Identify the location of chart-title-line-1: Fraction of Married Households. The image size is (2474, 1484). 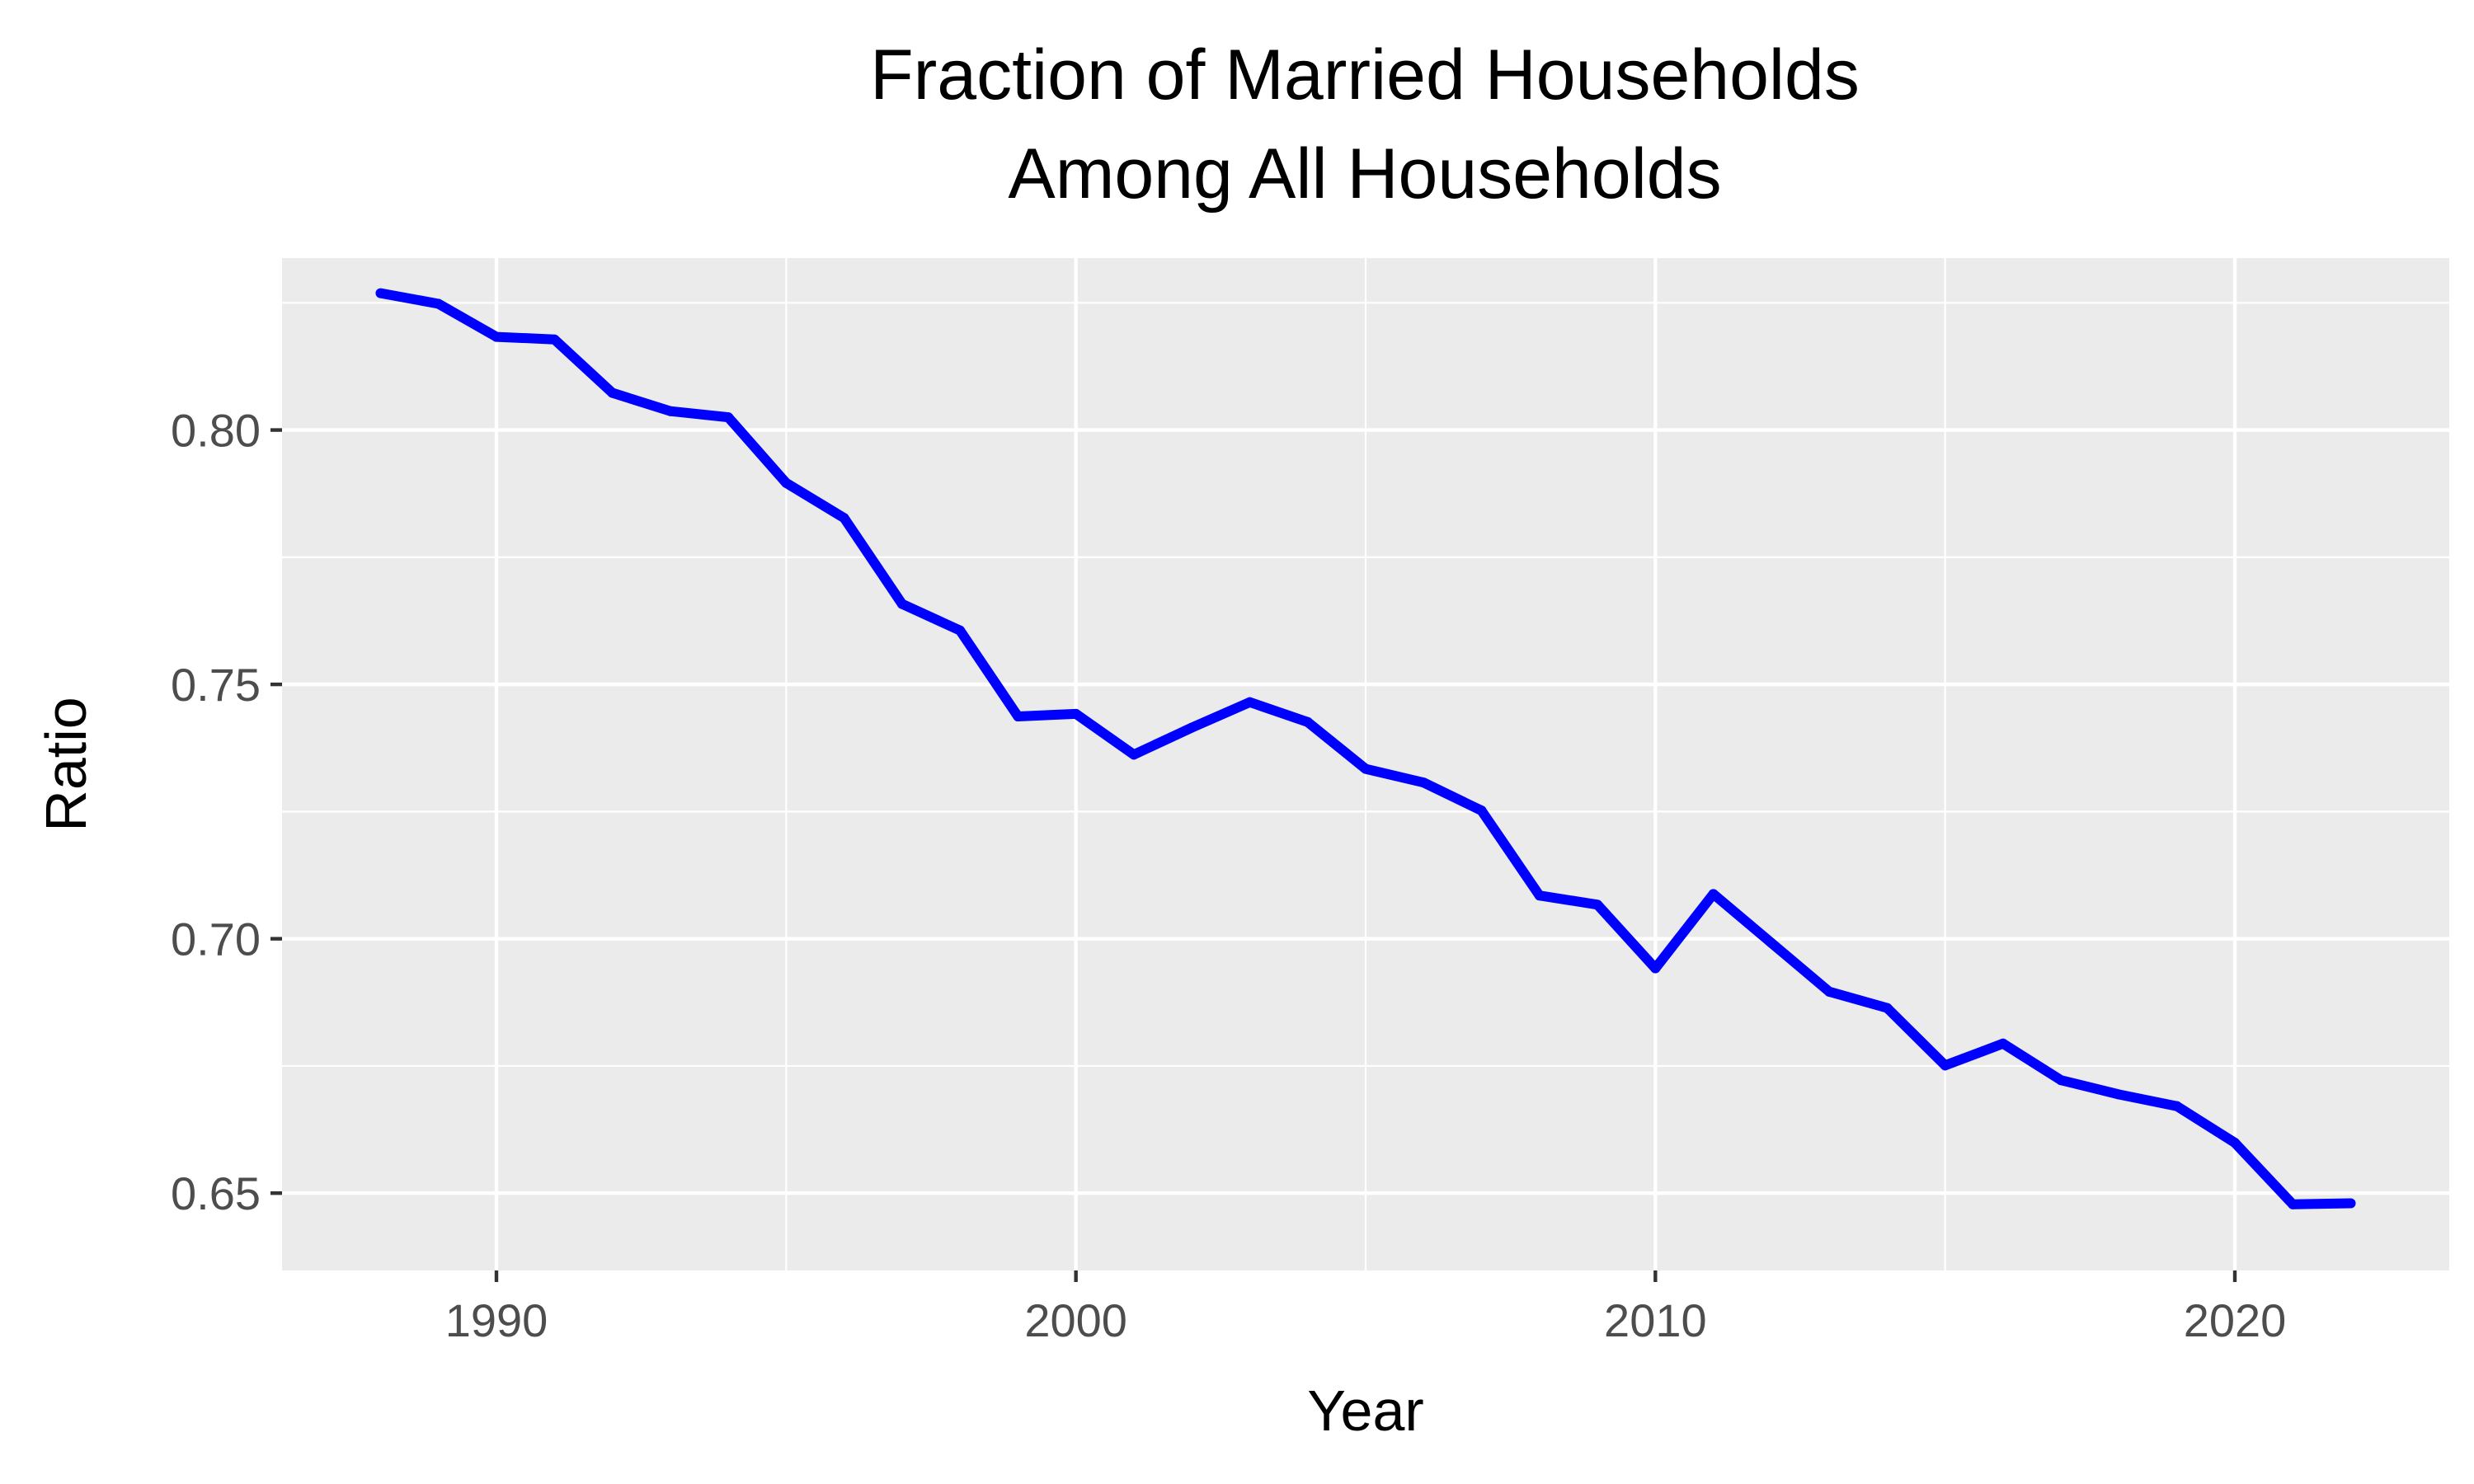
(1365, 75).